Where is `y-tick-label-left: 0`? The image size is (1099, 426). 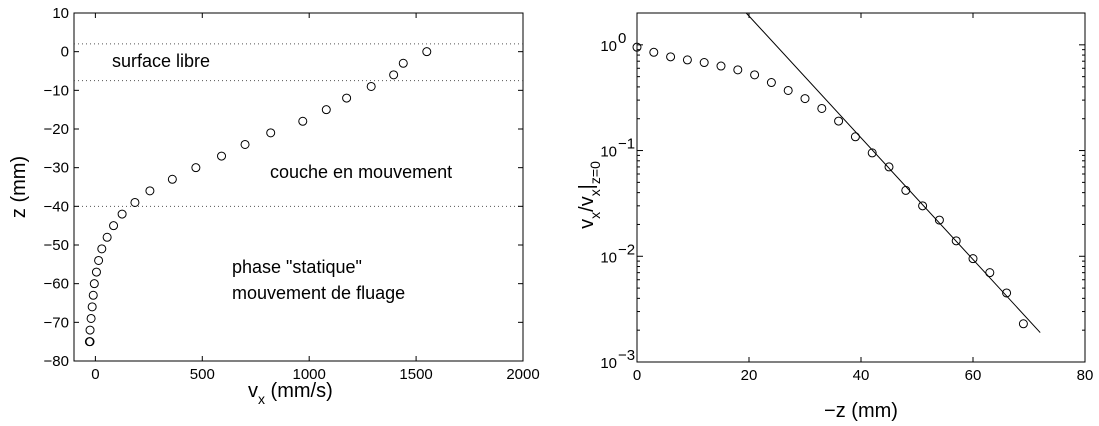 y-tick-label-left: 0 is located at coordinates (65, 52).